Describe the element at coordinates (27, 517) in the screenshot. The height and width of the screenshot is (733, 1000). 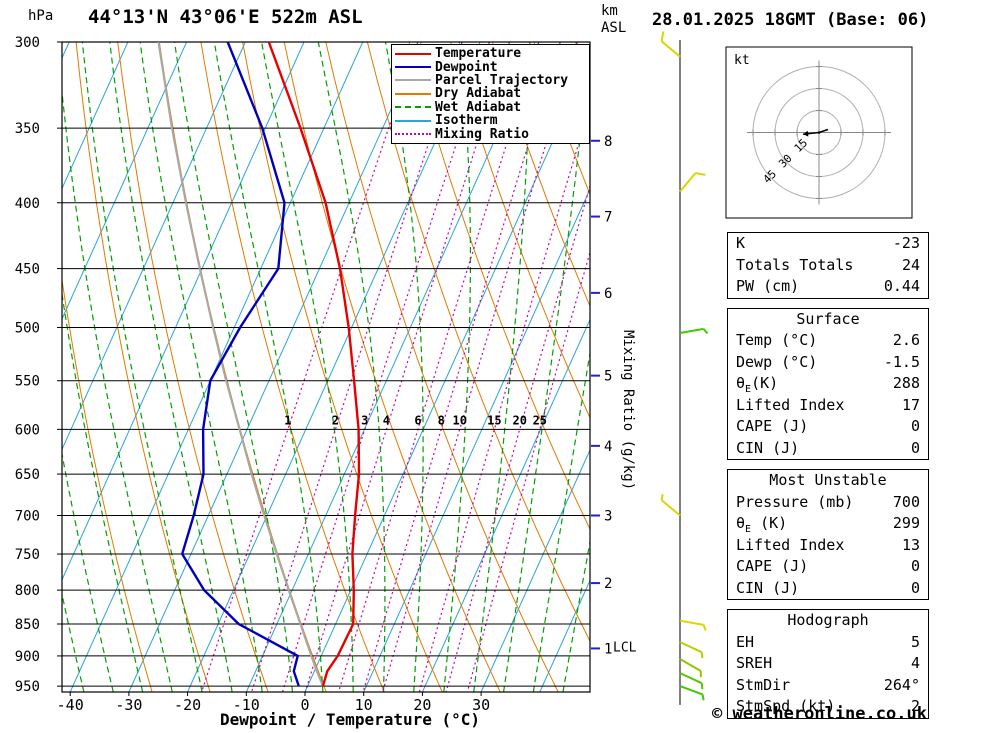
I see `svg-text: 700` at that location.